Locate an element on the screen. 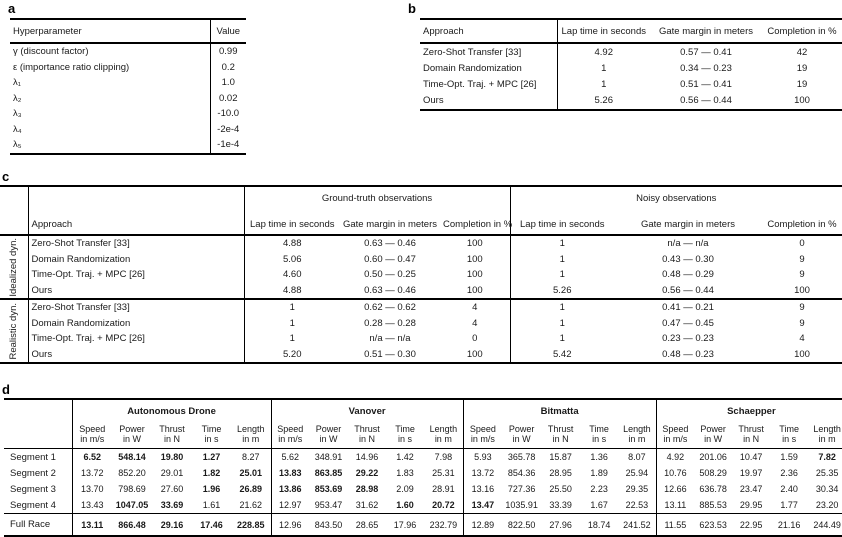 The image size is (842, 537). table-cell: 19.80 is located at coordinates (172, 457).